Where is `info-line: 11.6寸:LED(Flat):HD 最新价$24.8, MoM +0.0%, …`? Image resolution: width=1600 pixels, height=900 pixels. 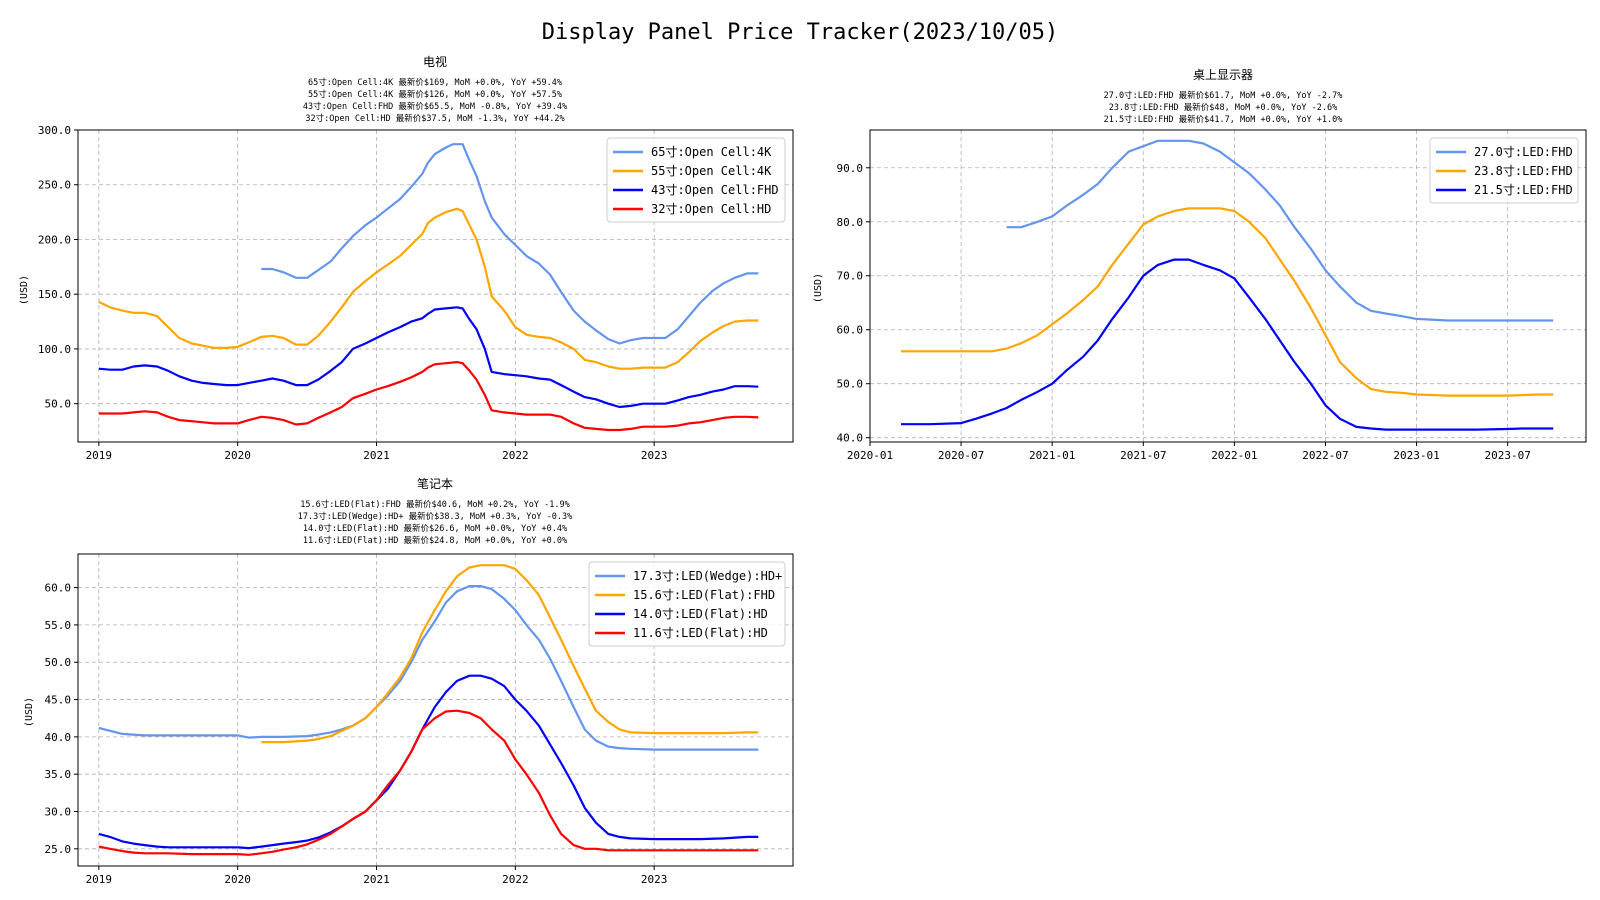 info-line: 11.6寸:LED(Flat):HD 最新价$24.8, MoM +0.0%, … is located at coordinates (435, 540).